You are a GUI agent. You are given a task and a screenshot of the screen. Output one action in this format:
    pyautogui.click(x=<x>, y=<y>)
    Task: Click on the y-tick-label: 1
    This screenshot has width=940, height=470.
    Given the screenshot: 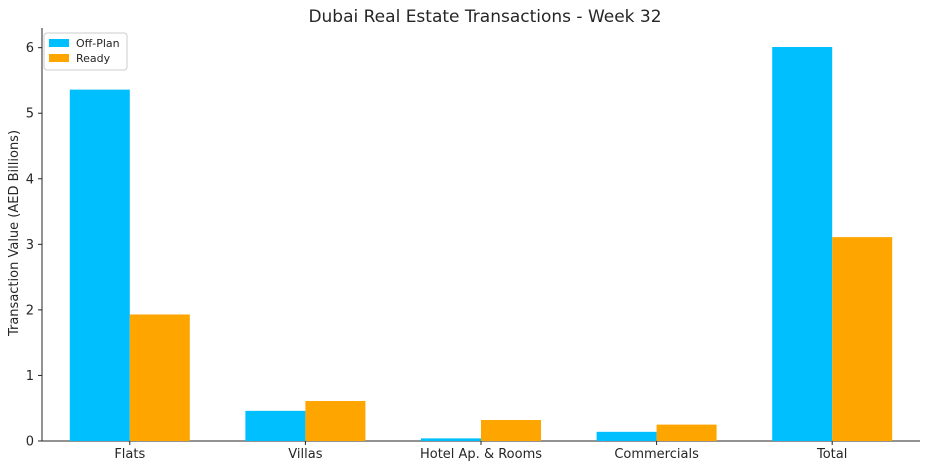 What is the action you would take?
    pyautogui.click(x=30, y=376)
    